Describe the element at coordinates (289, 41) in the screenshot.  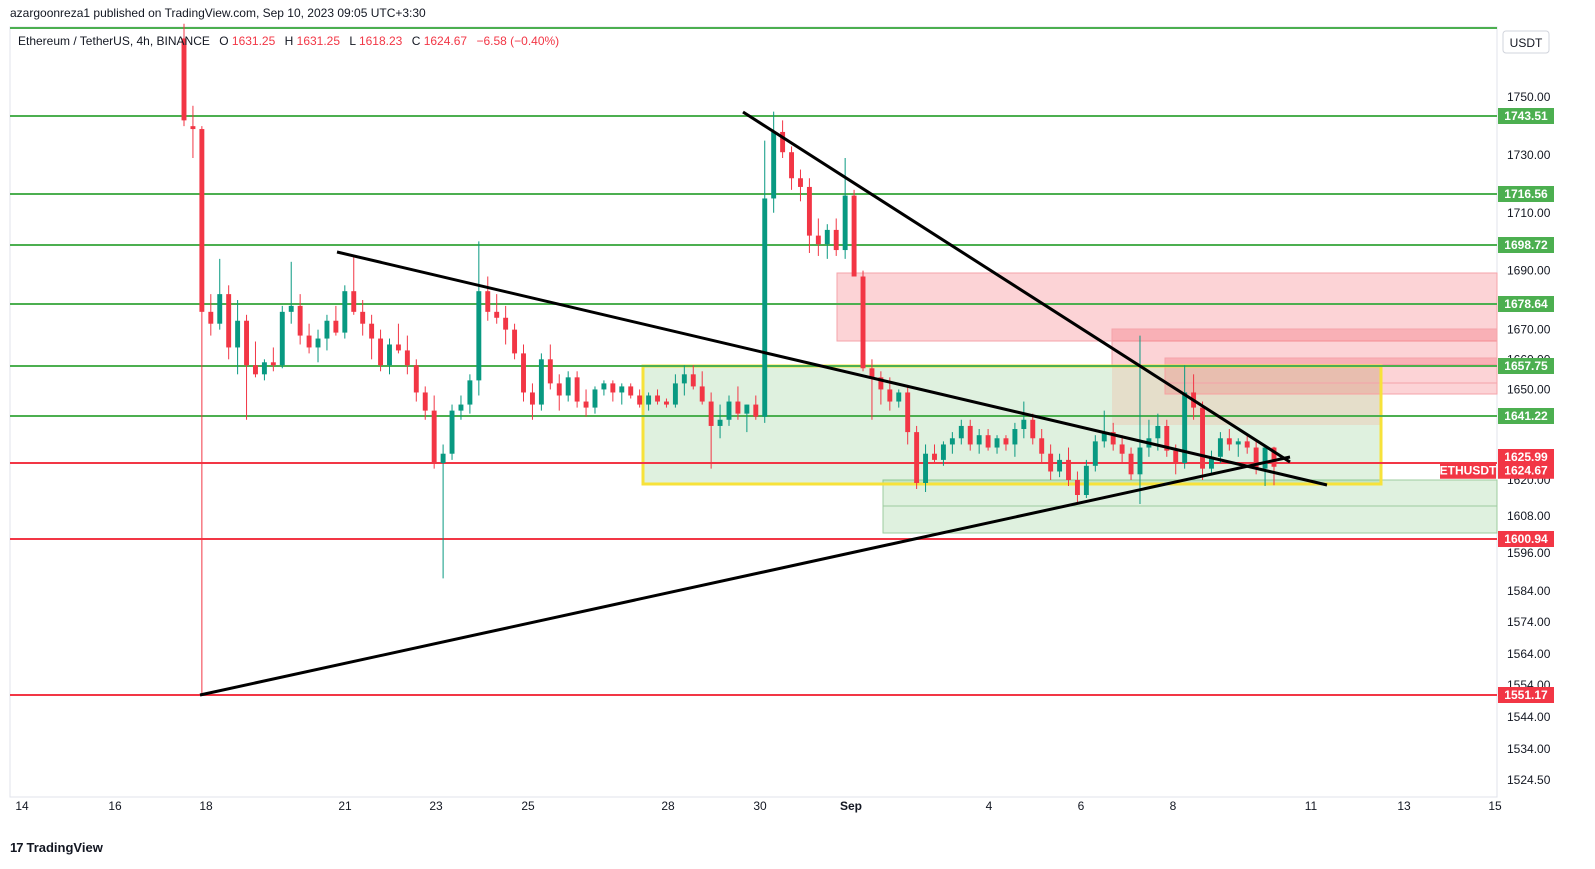
I see `legend-h-label: H` at that location.